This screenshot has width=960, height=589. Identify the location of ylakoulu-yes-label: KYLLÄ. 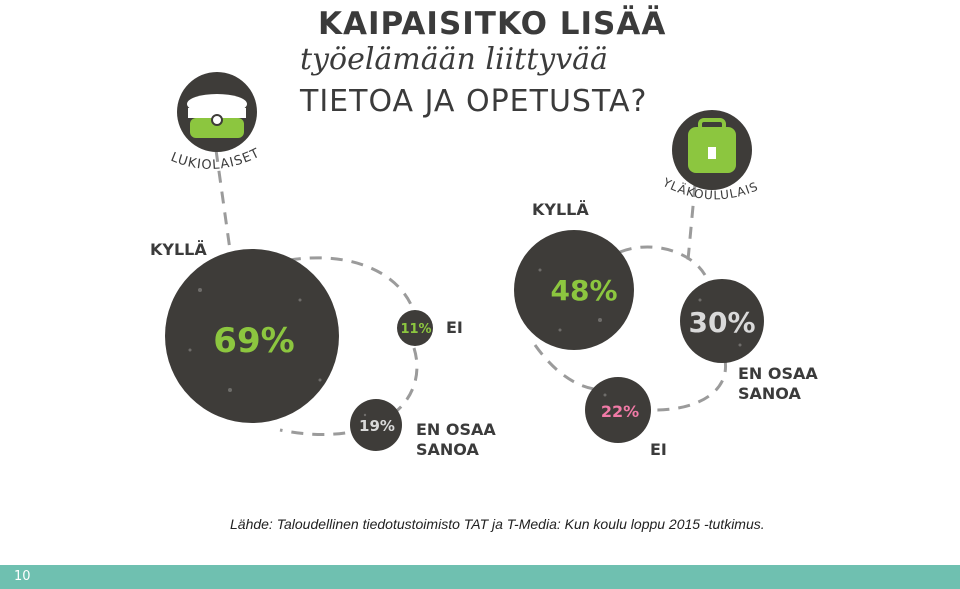
(560, 209).